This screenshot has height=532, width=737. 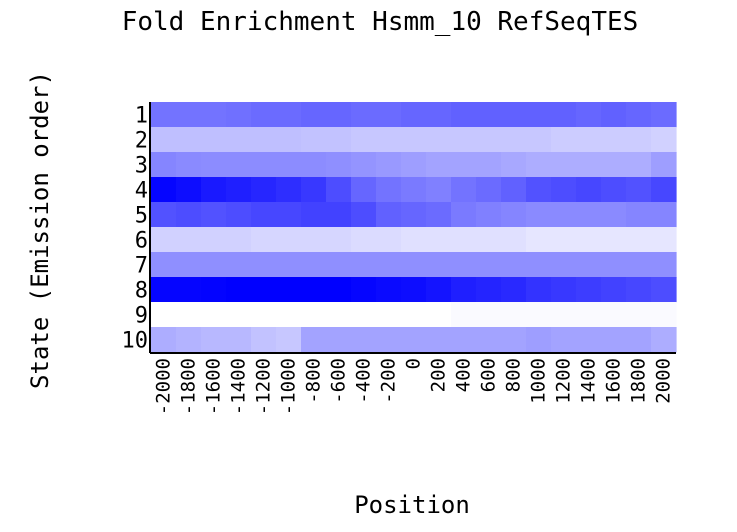 I want to click on x-tick-label: 1000, so click(x=539, y=381).